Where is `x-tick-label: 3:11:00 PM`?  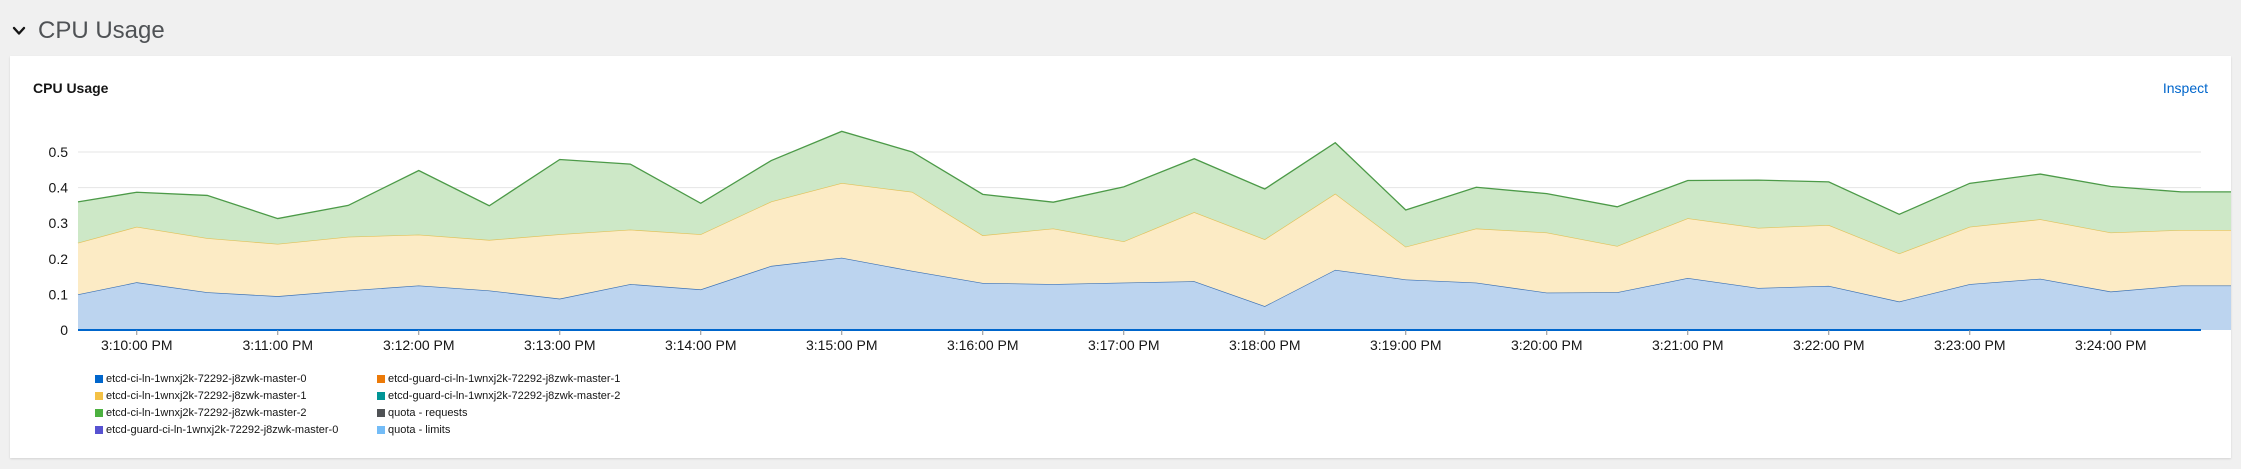 x-tick-label: 3:11:00 PM is located at coordinates (277, 345).